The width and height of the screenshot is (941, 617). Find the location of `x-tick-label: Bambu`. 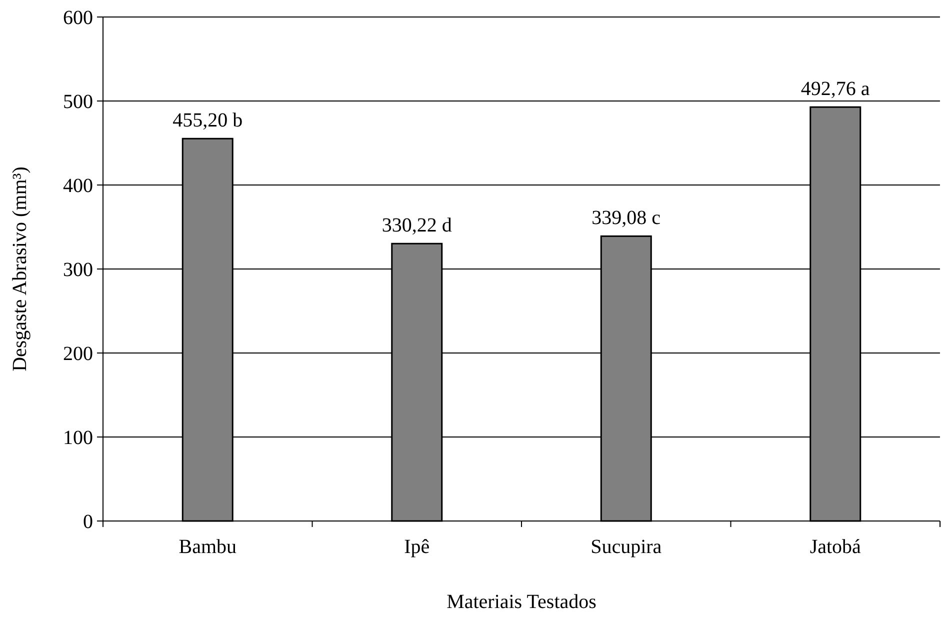

x-tick-label: Bambu is located at coordinates (207, 547).